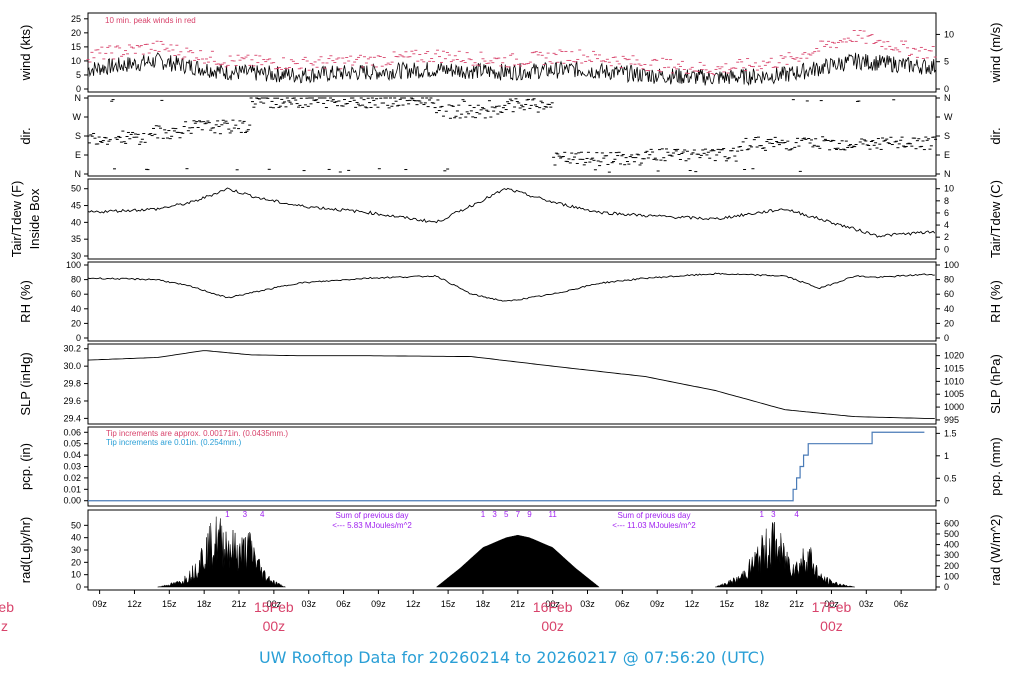  Describe the element at coordinates (946, 456) in the screenshot. I see `ytick-label-right-pcp: 1` at that location.